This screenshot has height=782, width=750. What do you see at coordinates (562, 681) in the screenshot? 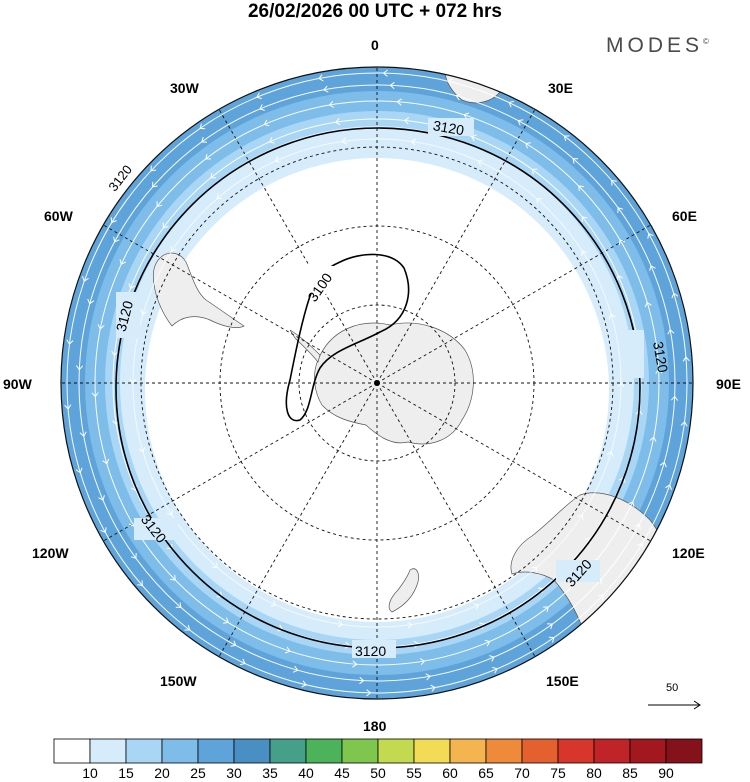
I see `lon-label-150e: 150E` at bounding box center [562, 681].